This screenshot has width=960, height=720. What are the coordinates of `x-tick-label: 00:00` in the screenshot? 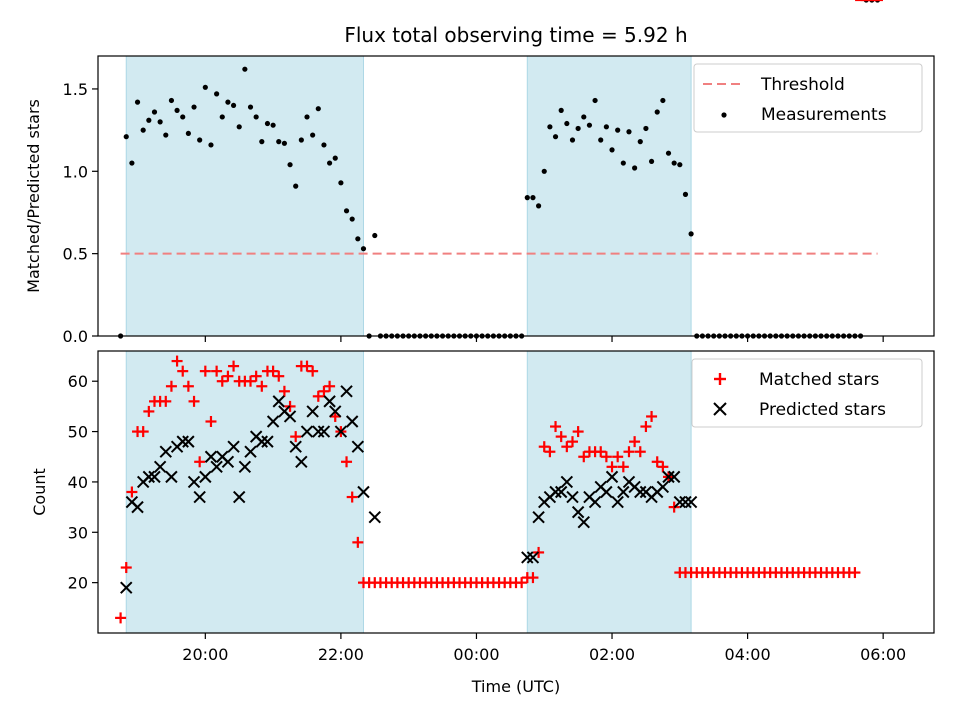 It's located at (476, 654).